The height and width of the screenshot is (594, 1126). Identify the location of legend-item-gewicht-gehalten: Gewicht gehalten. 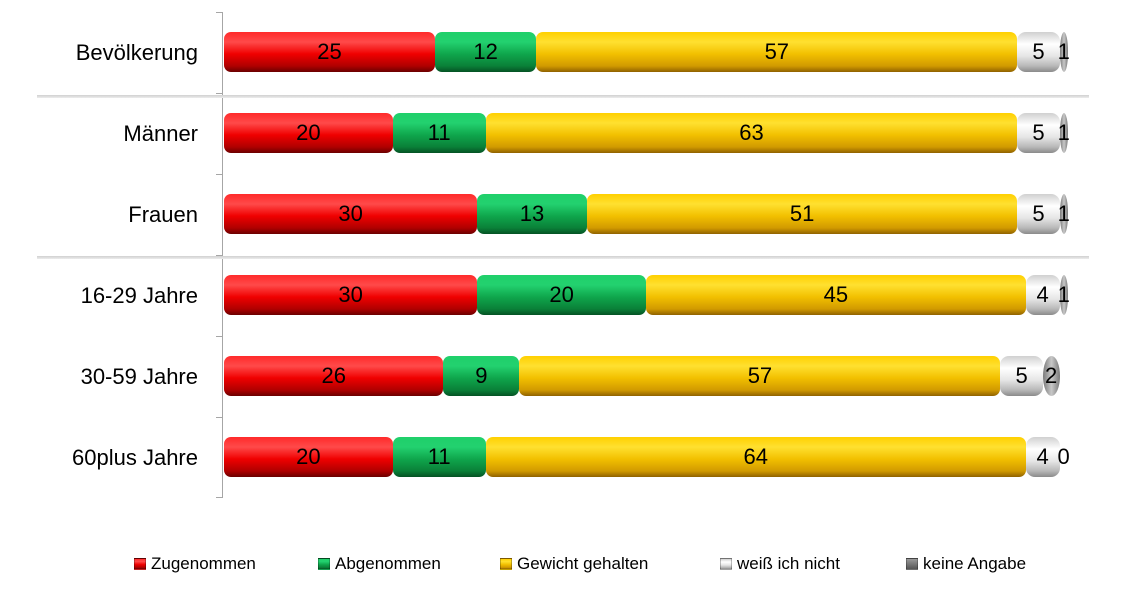
(574, 564).